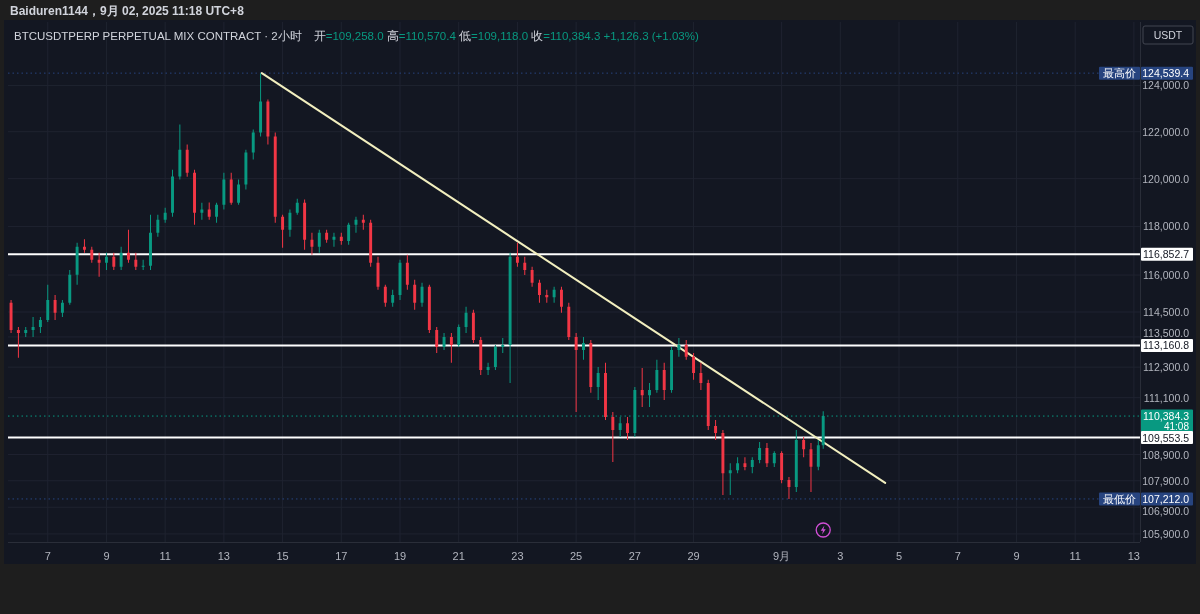  What do you see at coordinates (576, 556) in the screenshot?
I see `x-tick-label: 25` at bounding box center [576, 556].